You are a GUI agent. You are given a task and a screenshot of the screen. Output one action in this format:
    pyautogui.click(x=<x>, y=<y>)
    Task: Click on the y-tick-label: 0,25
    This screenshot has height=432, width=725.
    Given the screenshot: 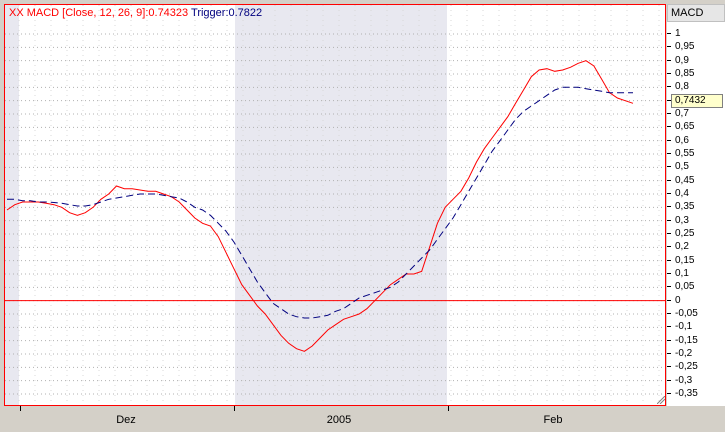 What is the action you would take?
    pyautogui.click(x=685, y=233)
    